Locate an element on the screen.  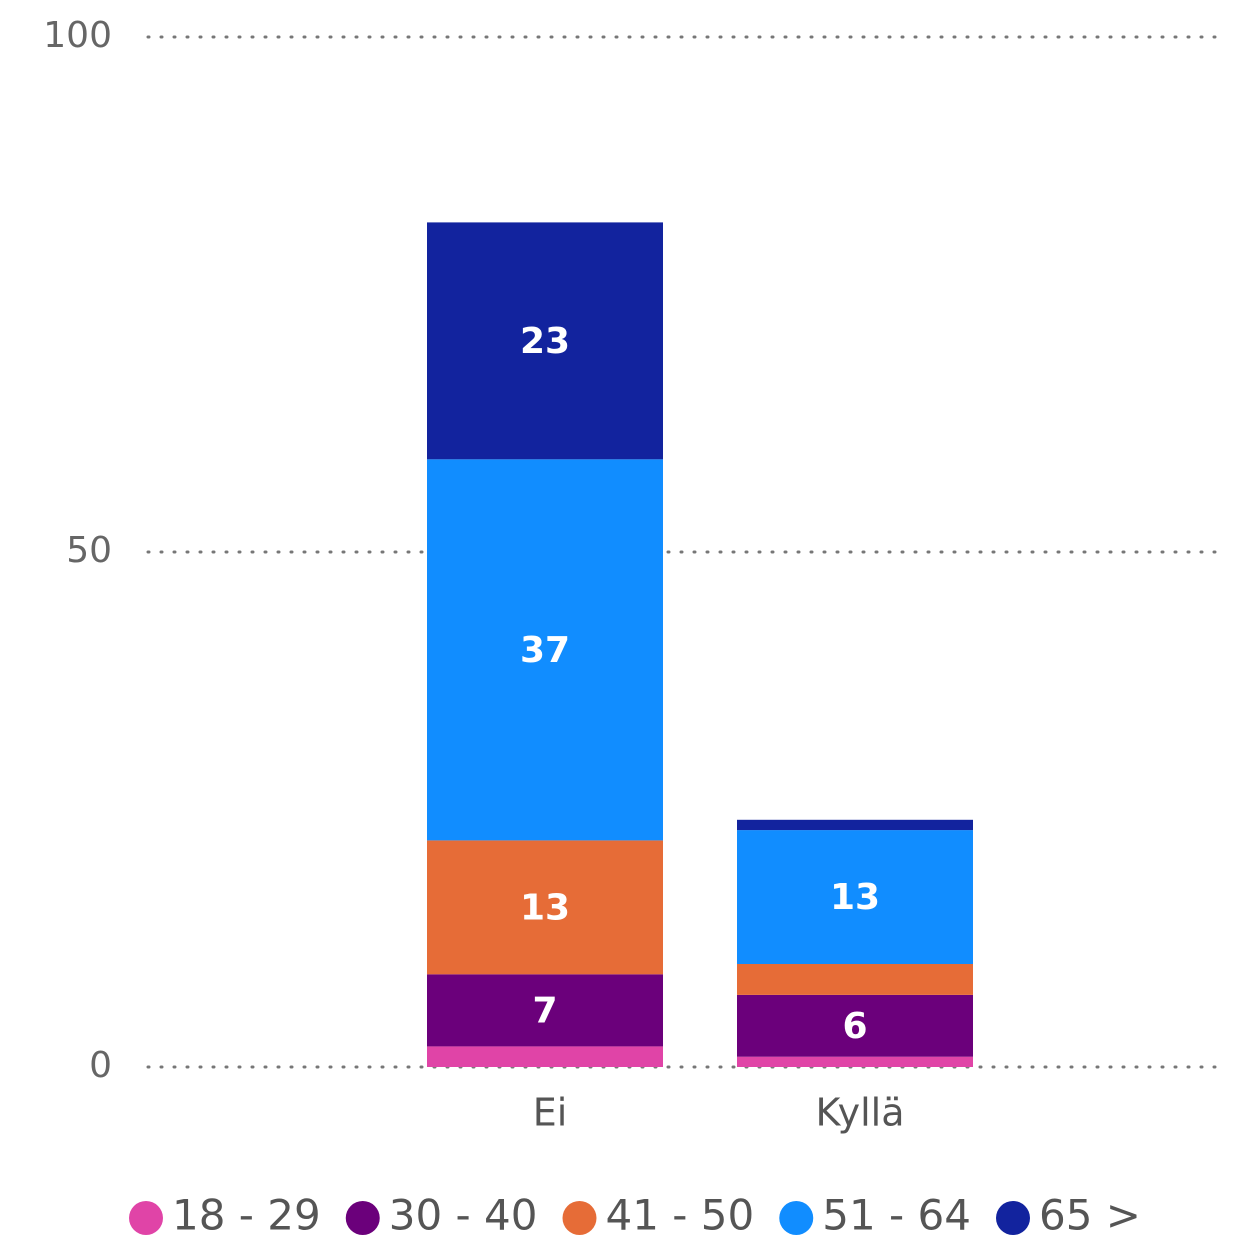
data-label: 37 is located at coordinates (545, 650).